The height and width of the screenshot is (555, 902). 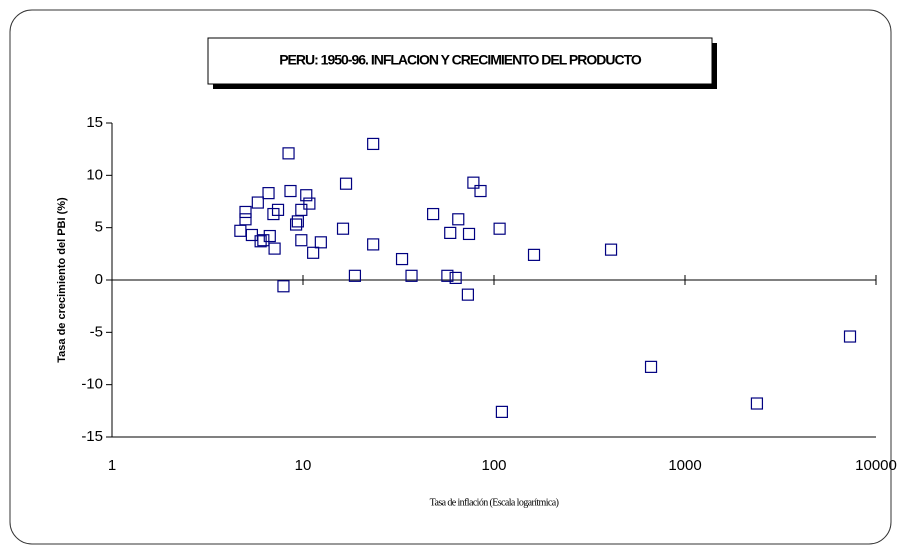 I want to click on y-tick-label: -5, so click(x=96, y=331).